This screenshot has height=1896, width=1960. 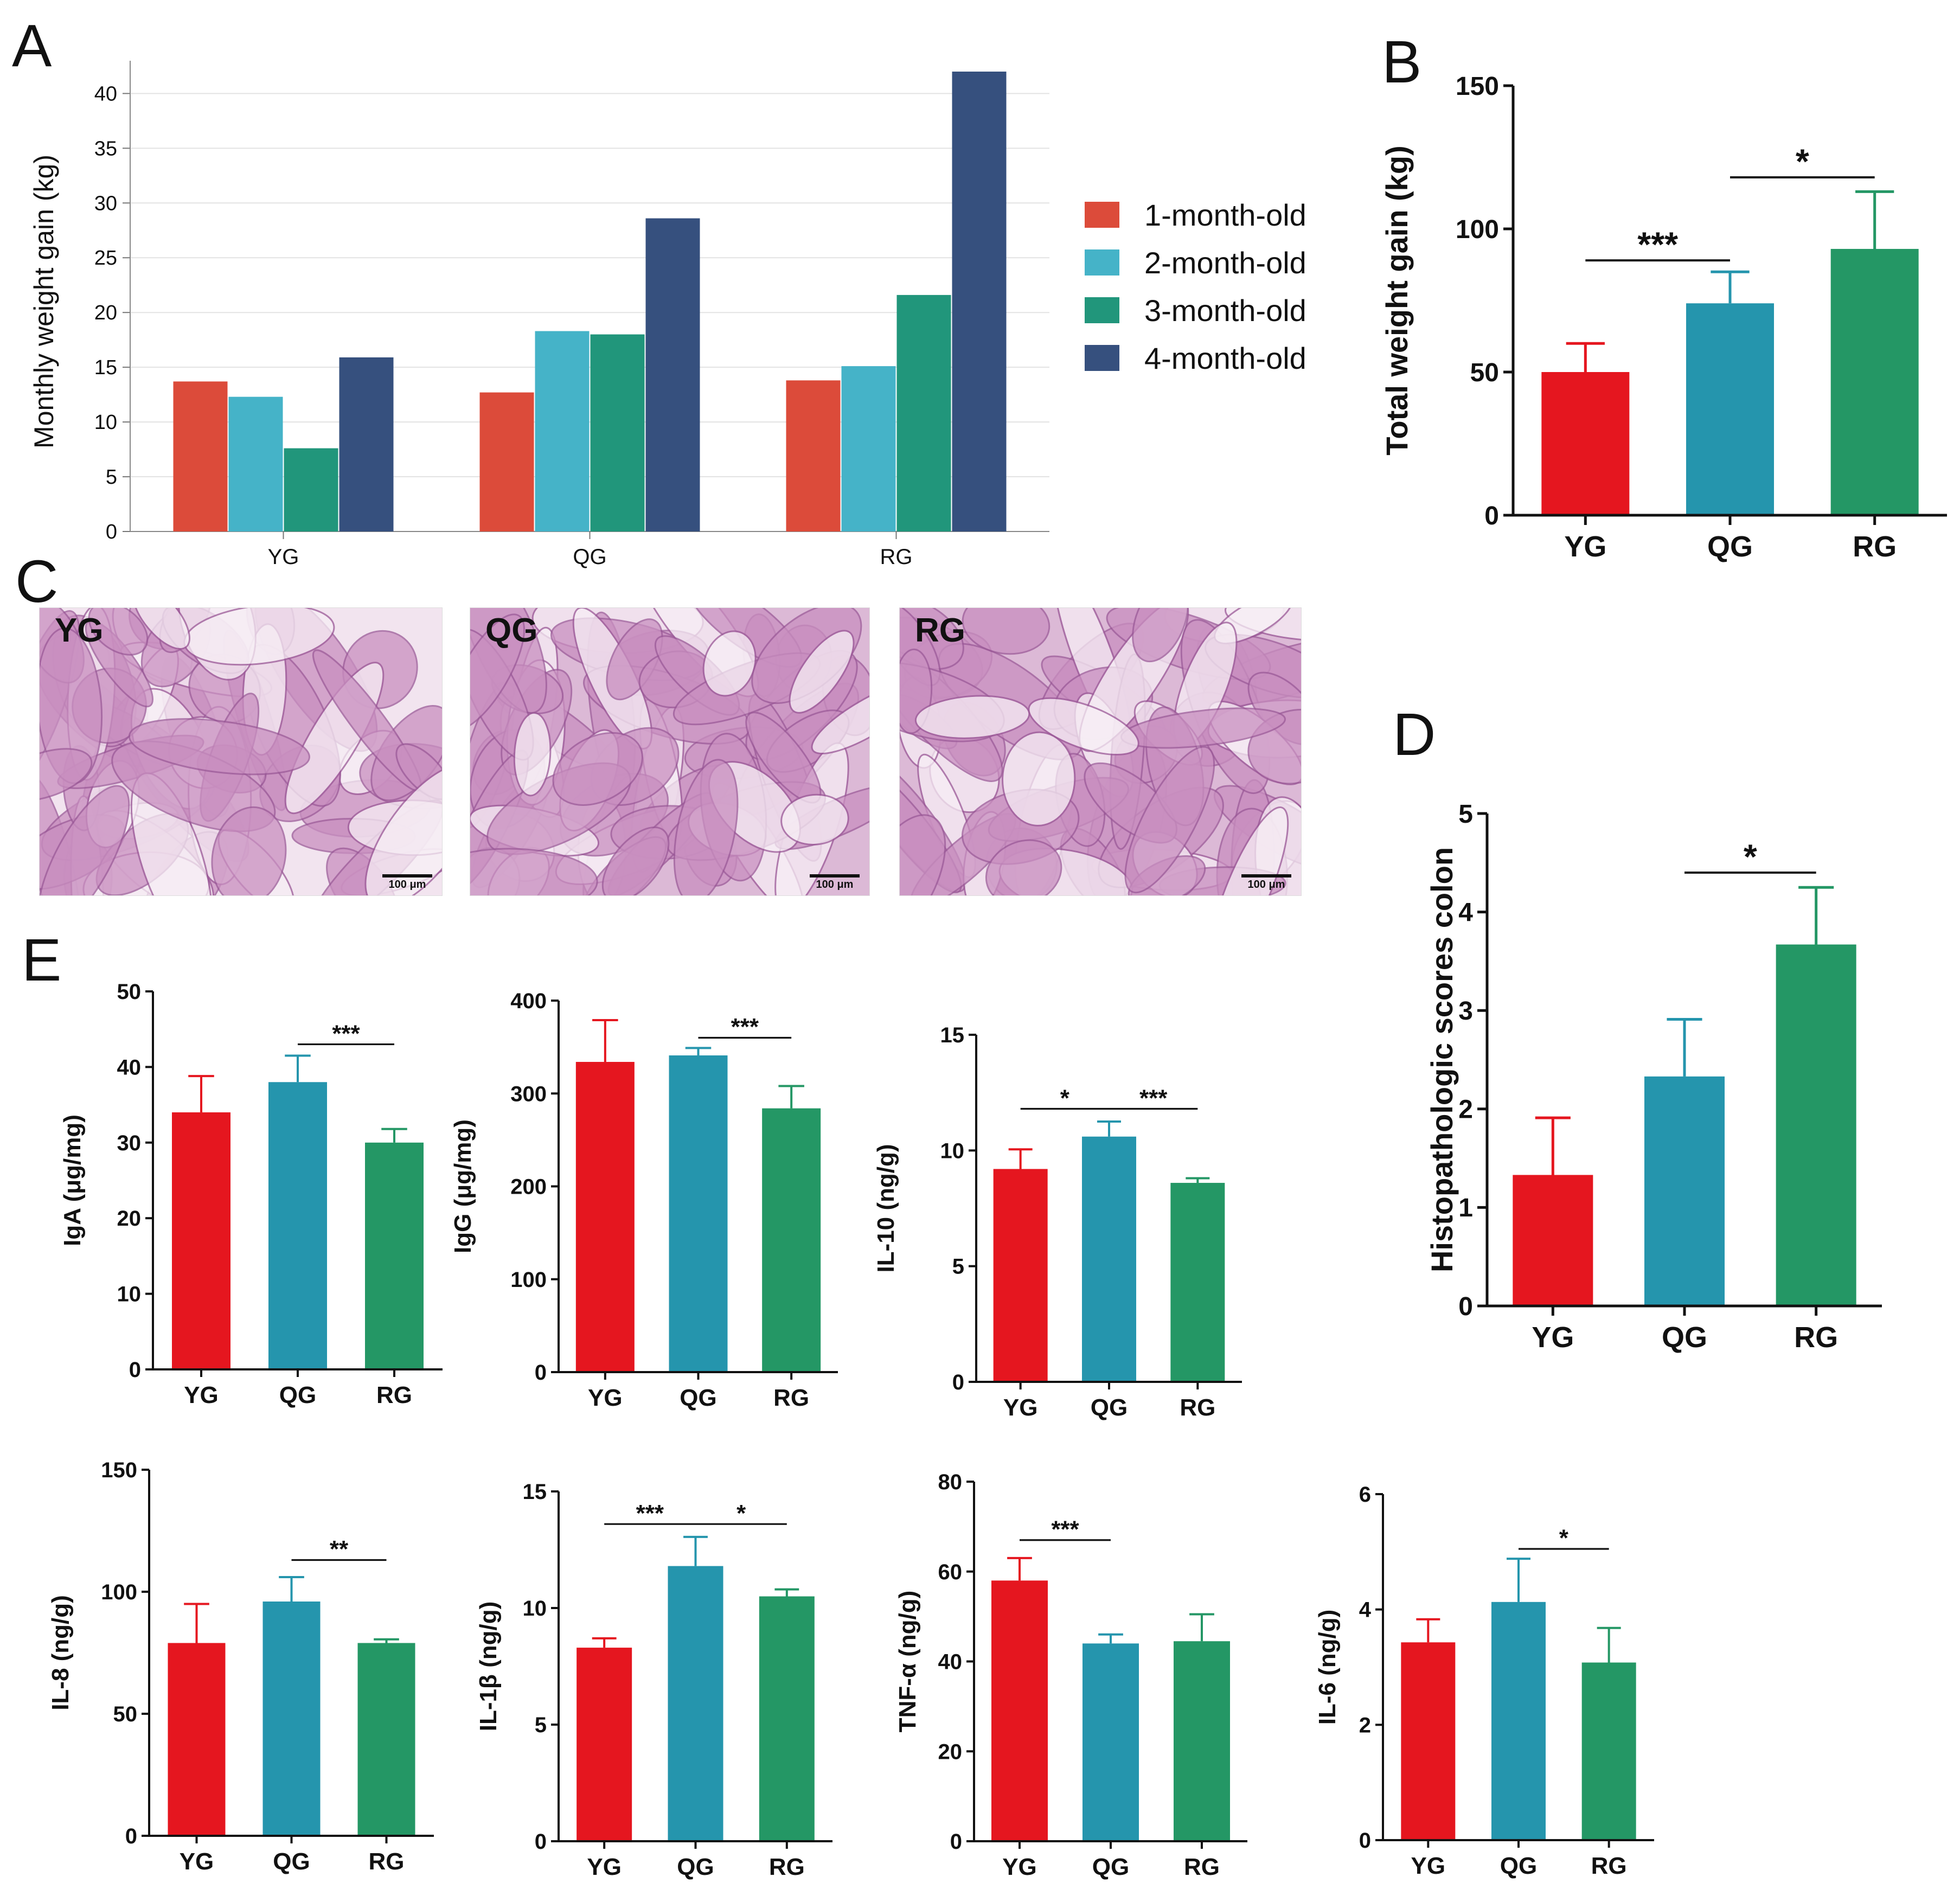 What do you see at coordinates (251, 1194) in the screenshot?
I see `chart-iga: YG QG RG 0 10 20 30 40 50 IgA (μg/mg) ***` at bounding box center [251, 1194].